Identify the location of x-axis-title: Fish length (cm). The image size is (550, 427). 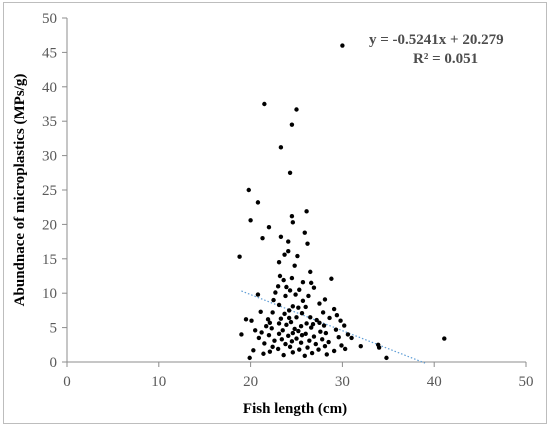
(295, 409).